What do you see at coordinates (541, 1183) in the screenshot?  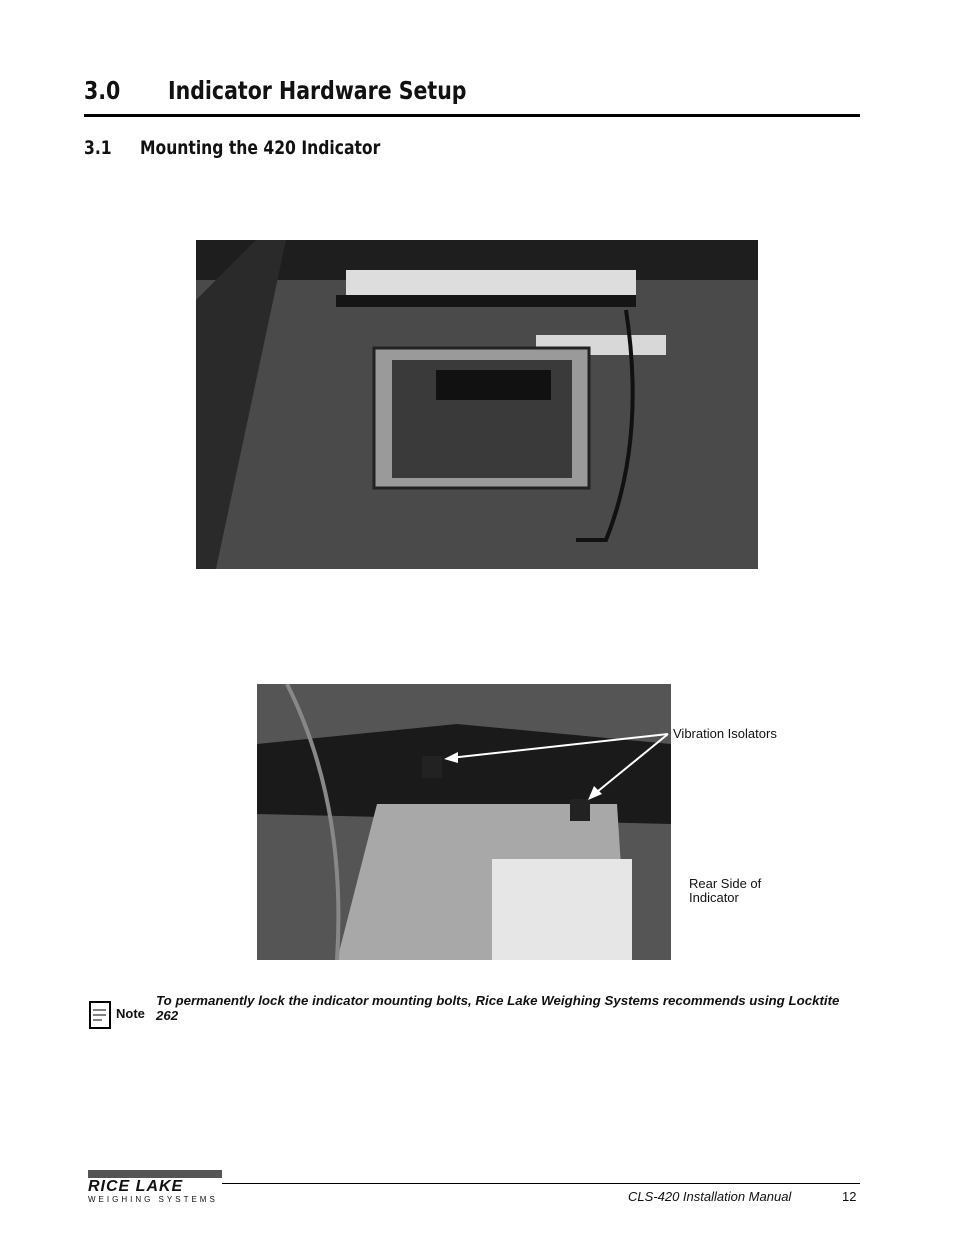 I see `footer-rule` at bounding box center [541, 1183].